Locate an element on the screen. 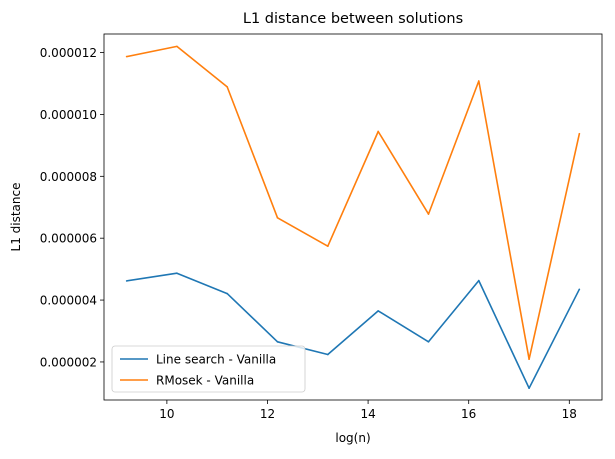  x-axis: 10 12 14 16 18 is located at coordinates (368, 410).